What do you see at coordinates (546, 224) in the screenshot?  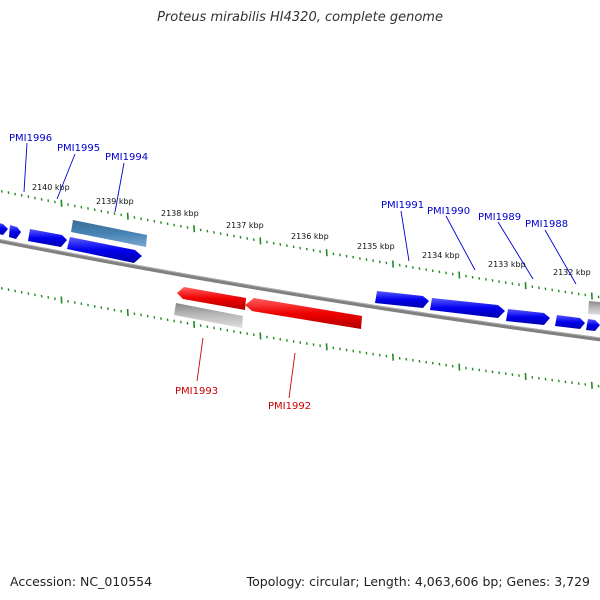 I see `gene-label: PMI1988` at bounding box center [546, 224].